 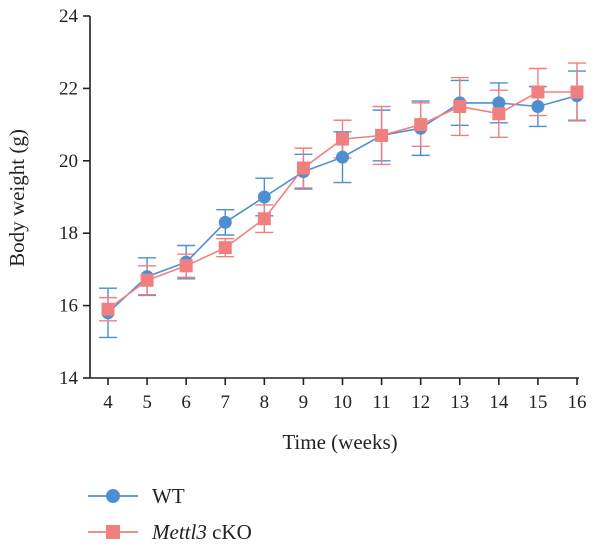 What do you see at coordinates (339, 442) in the screenshot?
I see `x-axis-title: Time (weeks)` at bounding box center [339, 442].